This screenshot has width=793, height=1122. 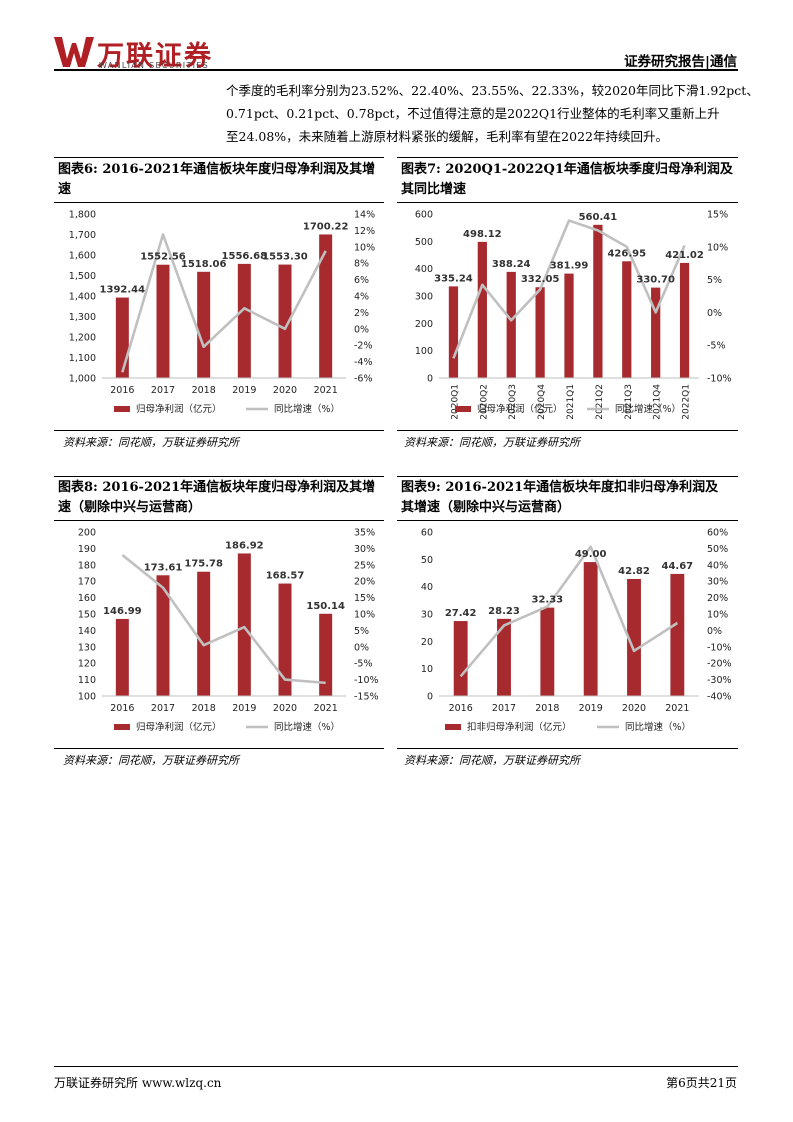 What do you see at coordinates (540, 279) in the screenshot?
I see `bar-data-label: 332.05` at bounding box center [540, 279].